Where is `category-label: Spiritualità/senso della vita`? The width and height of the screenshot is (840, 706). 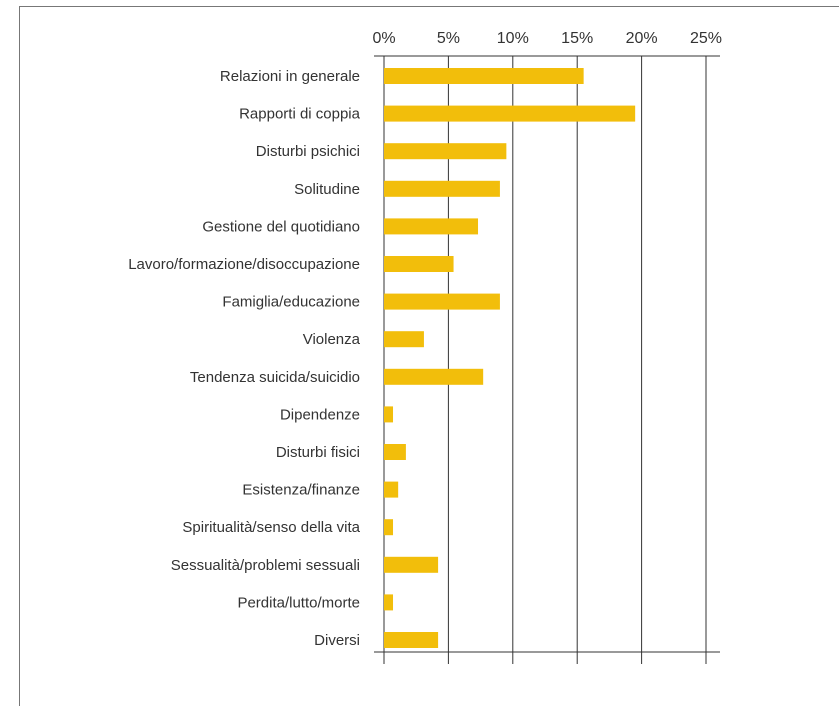 category-label: Spiritualità/senso della vita is located at coordinates (271, 527).